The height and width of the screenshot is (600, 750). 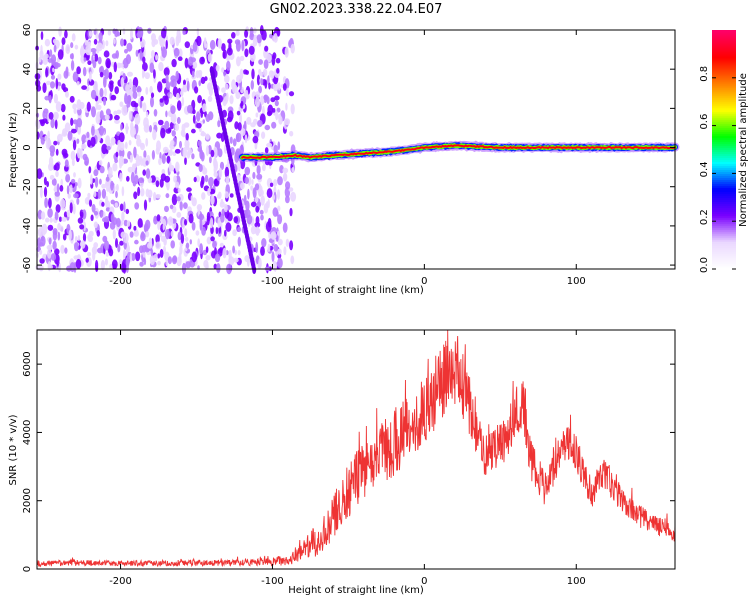 I want to click on spectrogram-signal, so click(x=458, y=151).